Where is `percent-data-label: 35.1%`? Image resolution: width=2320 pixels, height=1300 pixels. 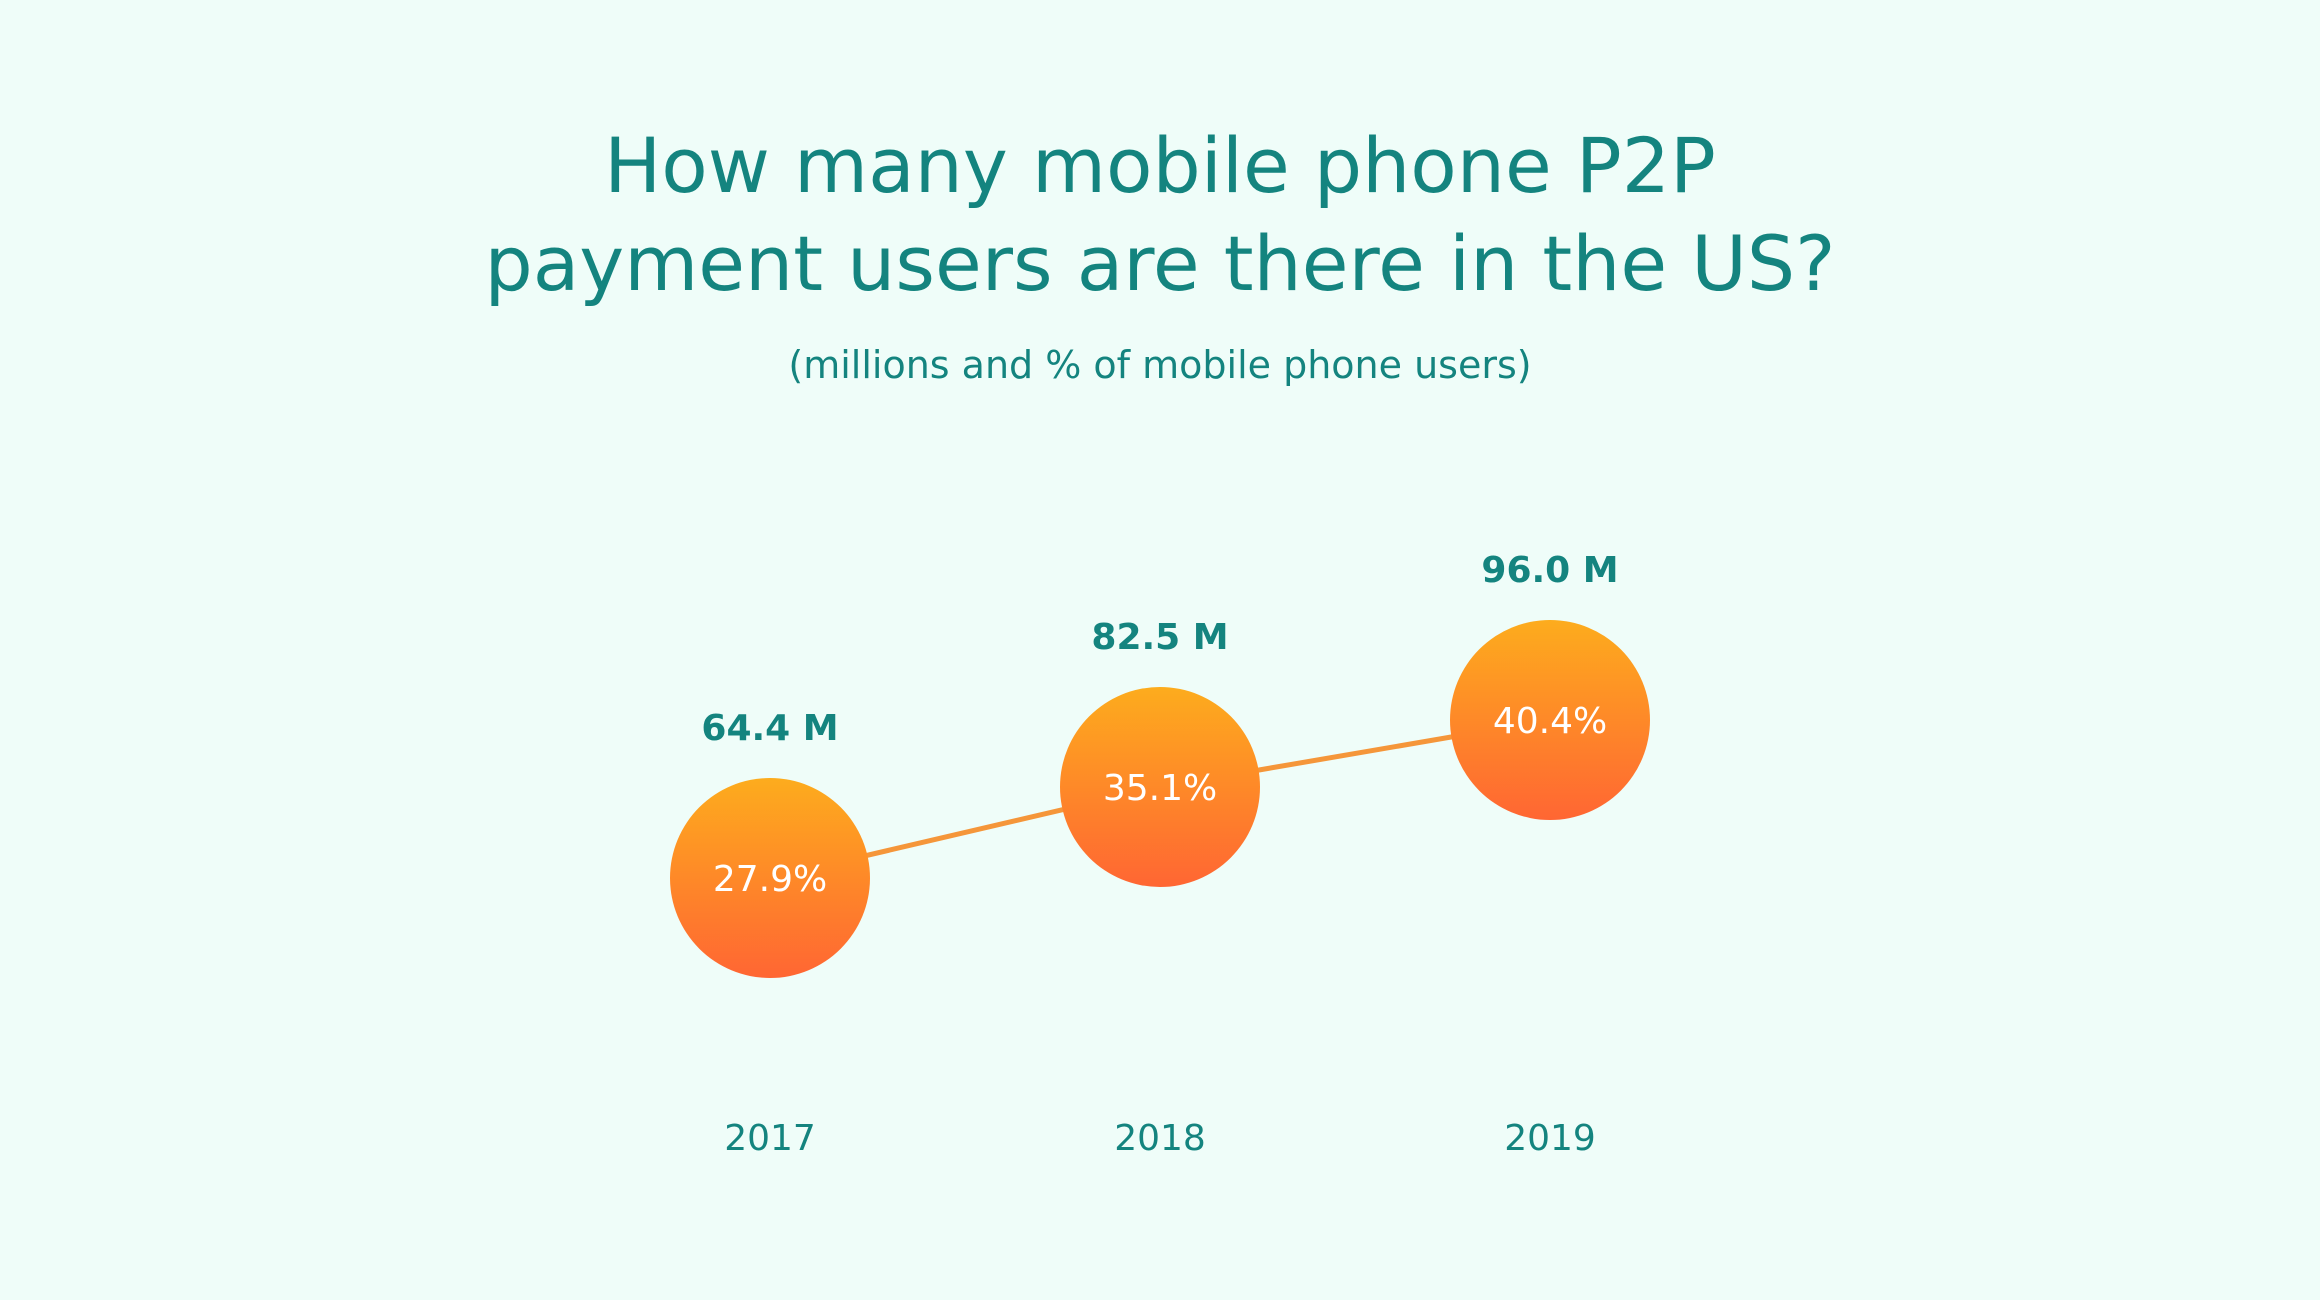 percent-data-label: 35.1% is located at coordinates (1160, 788).